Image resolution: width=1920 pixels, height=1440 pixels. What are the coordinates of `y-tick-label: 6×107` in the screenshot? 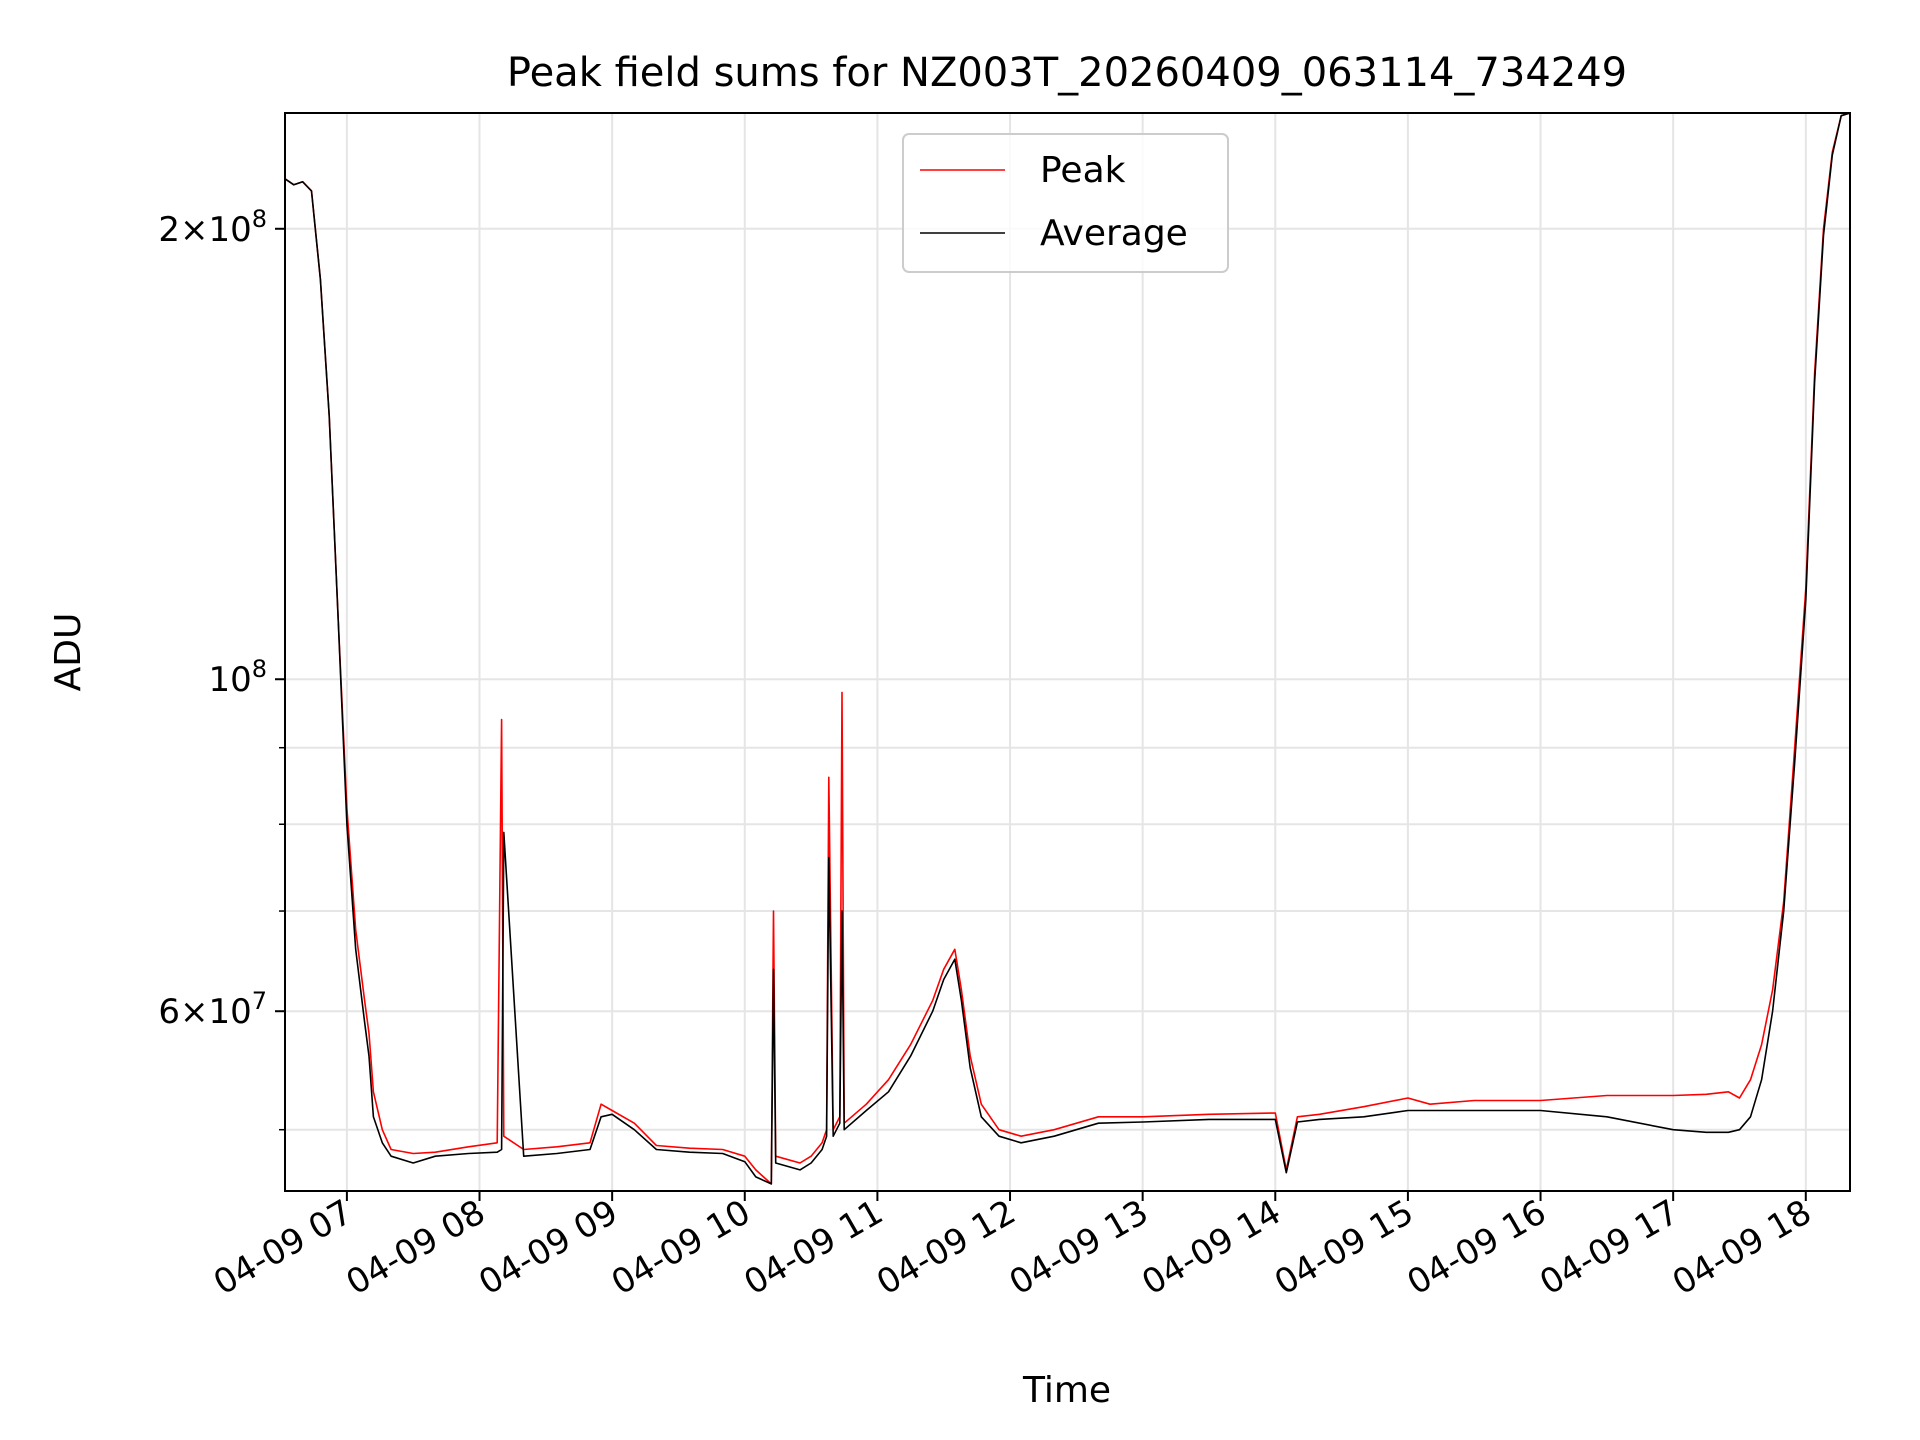 It's located at (212, 1009).